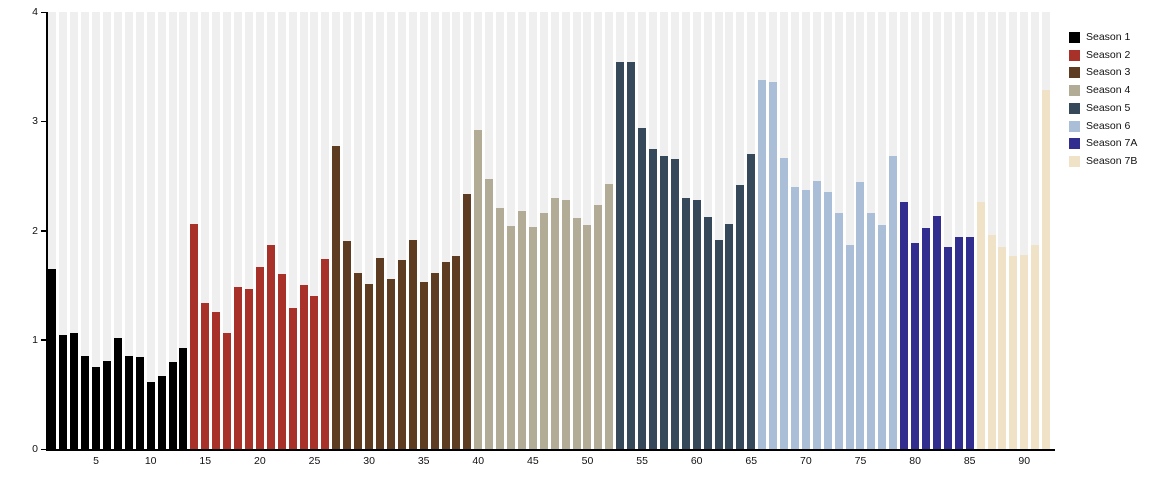 This screenshot has width=1151, height=500. I want to click on x-tick-label: 15, so click(205, 461).